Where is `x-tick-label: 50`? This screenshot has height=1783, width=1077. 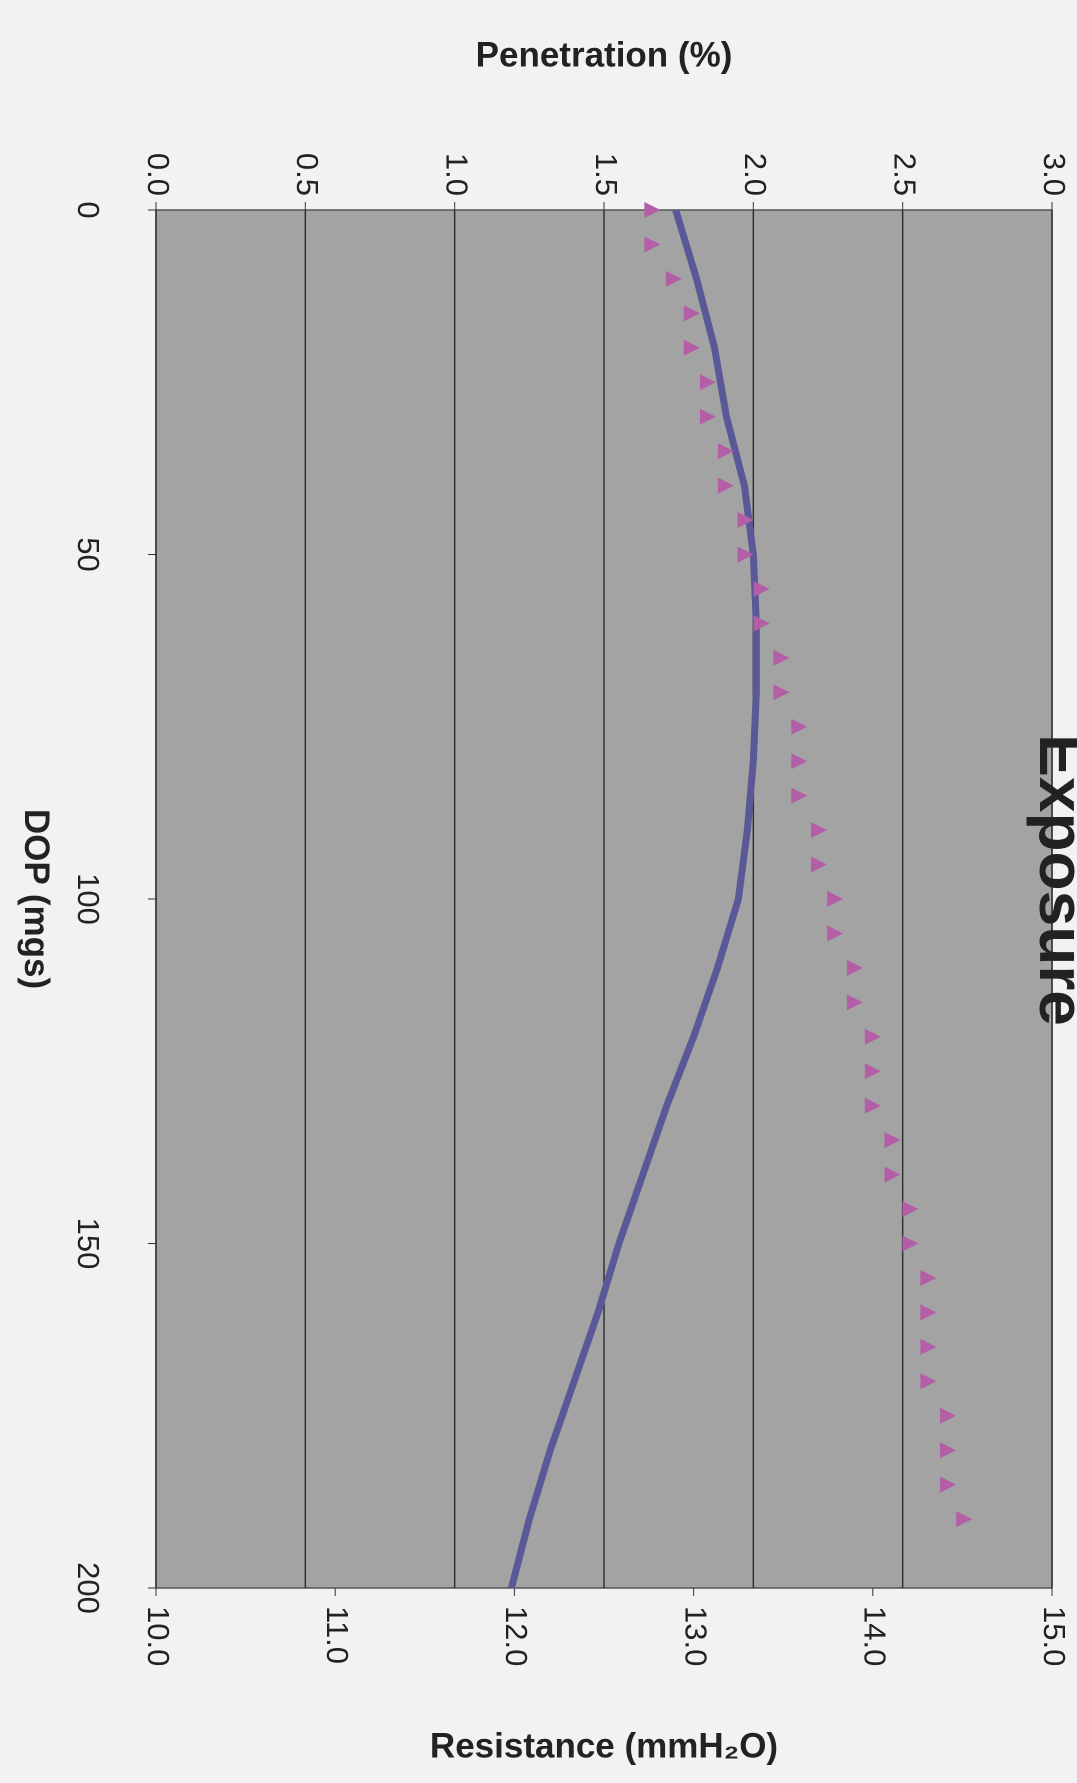
x-tick-label: 50 is located at coordinates (88, 554).